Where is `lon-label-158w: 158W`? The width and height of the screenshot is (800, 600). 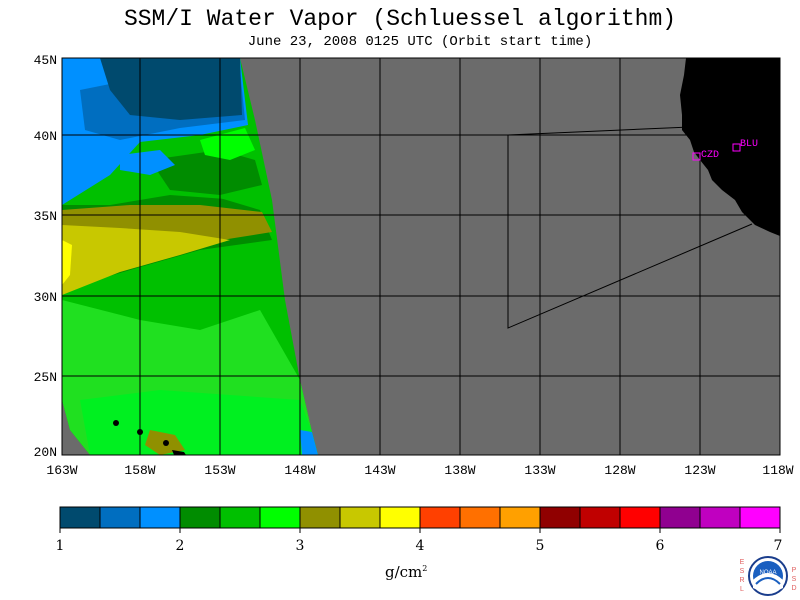 lon-label-158w: 158W is located at coordinates (139, 470).